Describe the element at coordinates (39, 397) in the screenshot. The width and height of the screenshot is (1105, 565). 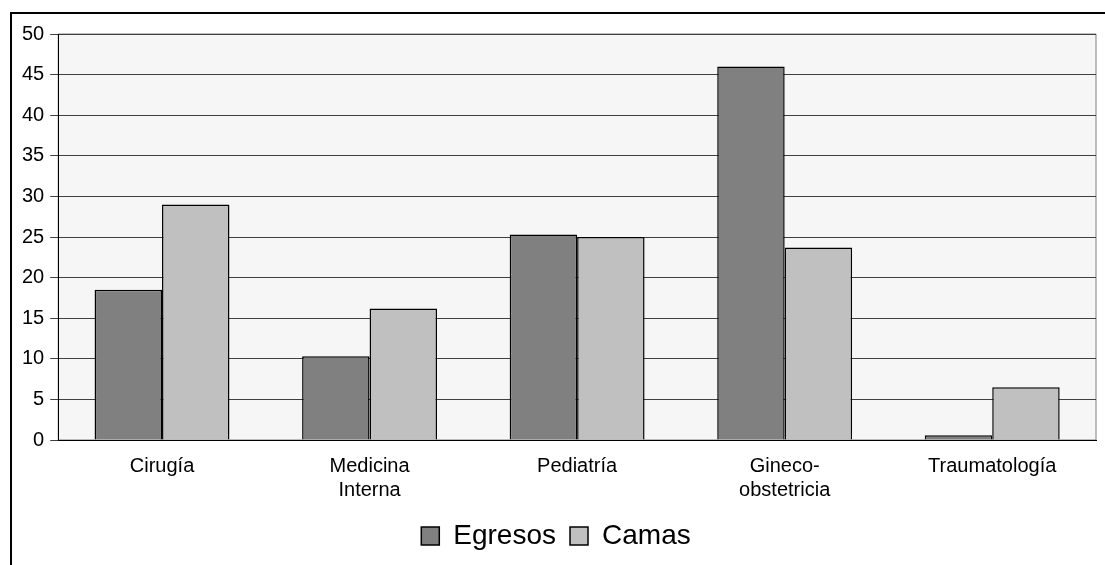
I see `y-tick-label: 5` at that location.